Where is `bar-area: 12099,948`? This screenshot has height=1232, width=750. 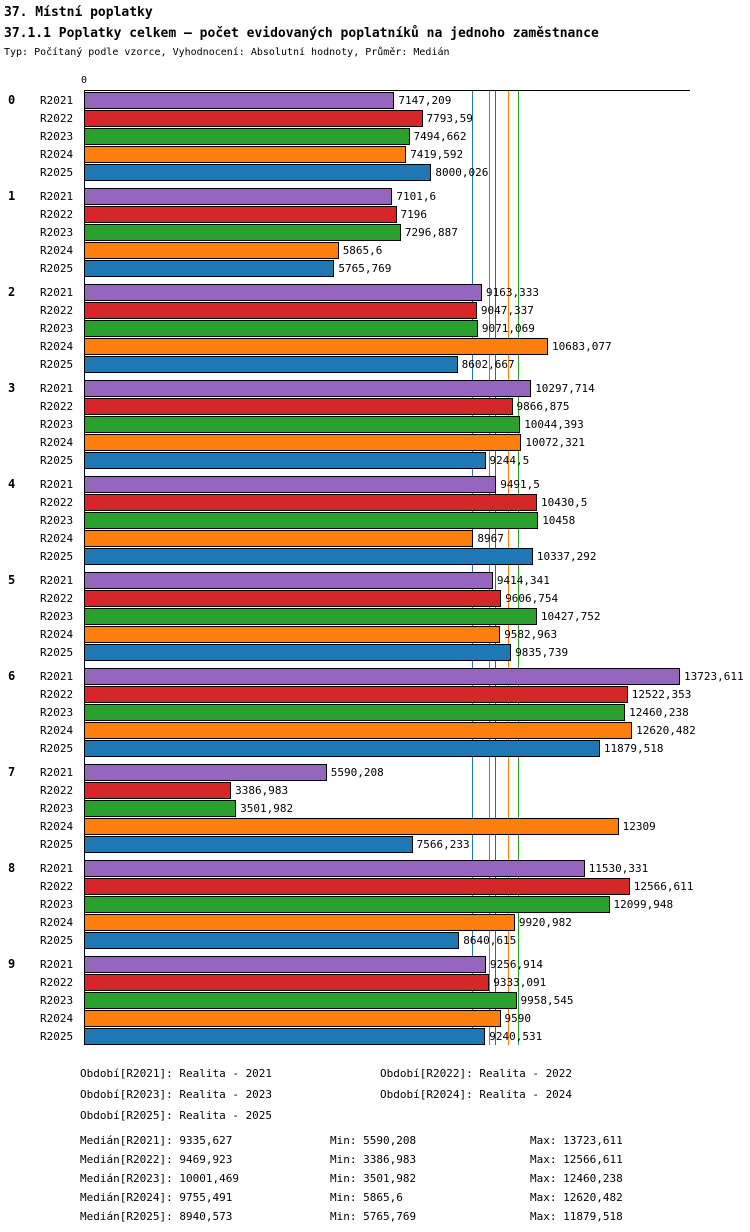 bar-area: 12099,948 is located at coordinates (417, 904).